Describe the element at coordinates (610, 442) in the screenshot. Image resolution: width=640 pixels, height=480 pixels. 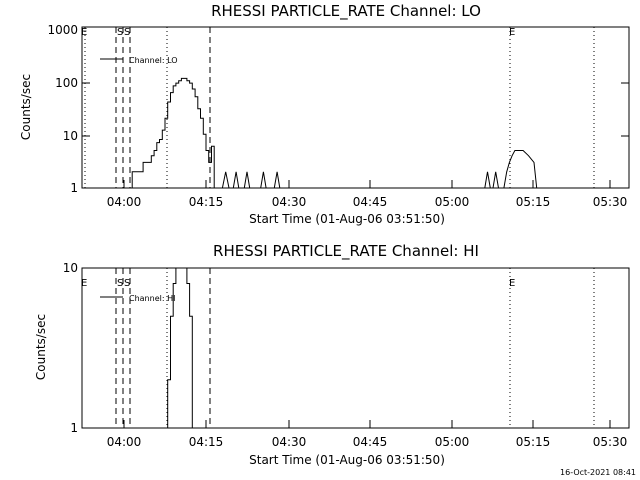
I see `hi-xtick-label-0530: 05:30` at that location.